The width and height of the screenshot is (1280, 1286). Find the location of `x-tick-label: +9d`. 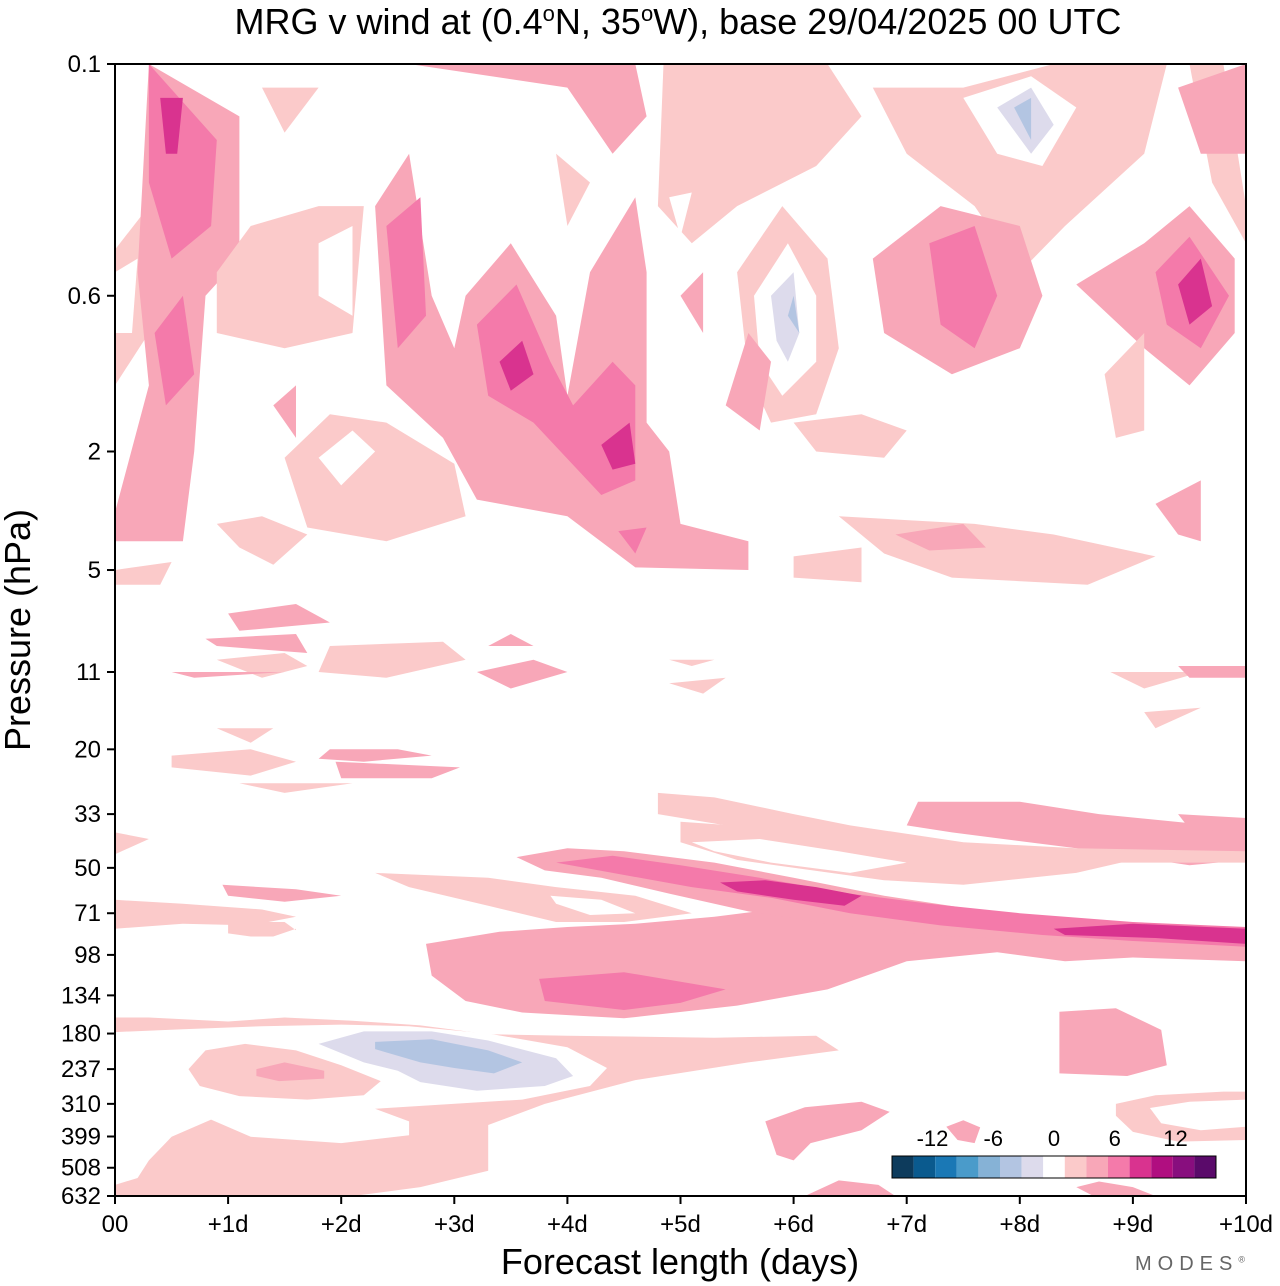

x-tick-label: +9d is located at coordinates (1133, 1224).